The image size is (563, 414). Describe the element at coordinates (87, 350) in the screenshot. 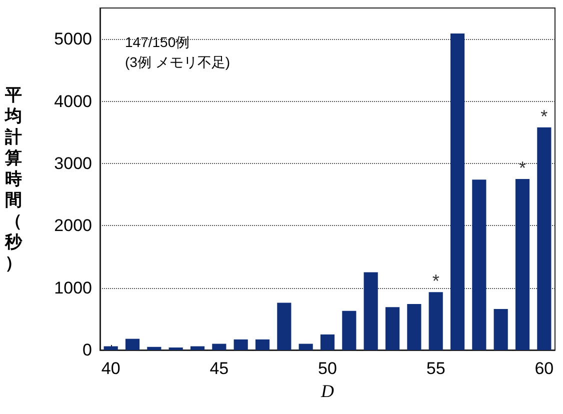

I see `y-tick-label: 0` at that location.